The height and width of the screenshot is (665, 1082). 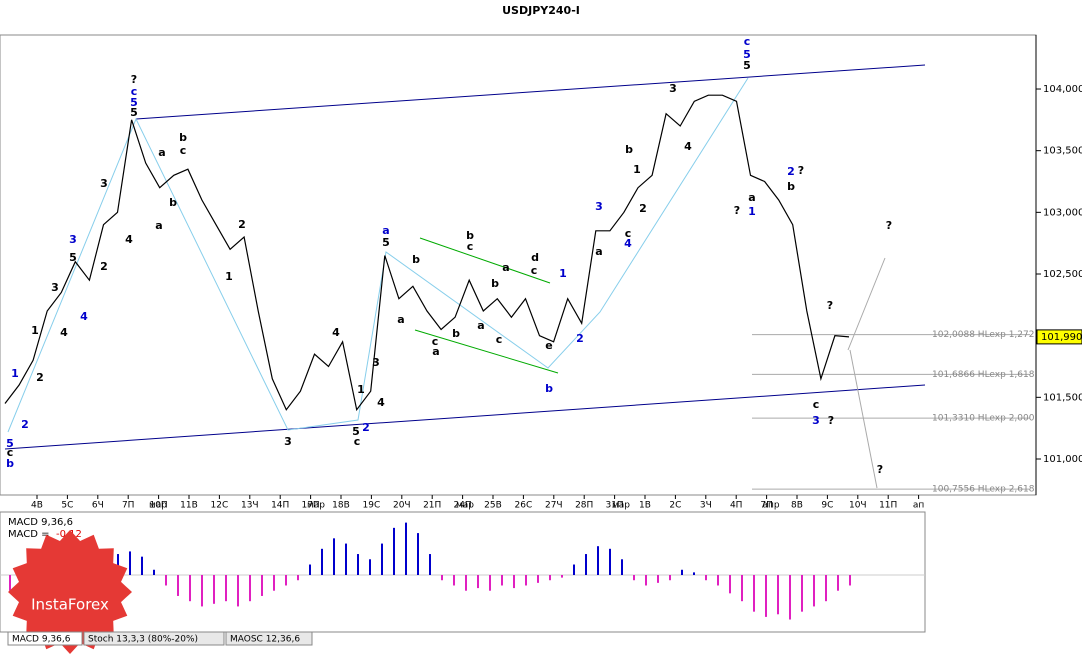 I want to click on x-tick-label: 10Ч, so click(x=858, y=506).